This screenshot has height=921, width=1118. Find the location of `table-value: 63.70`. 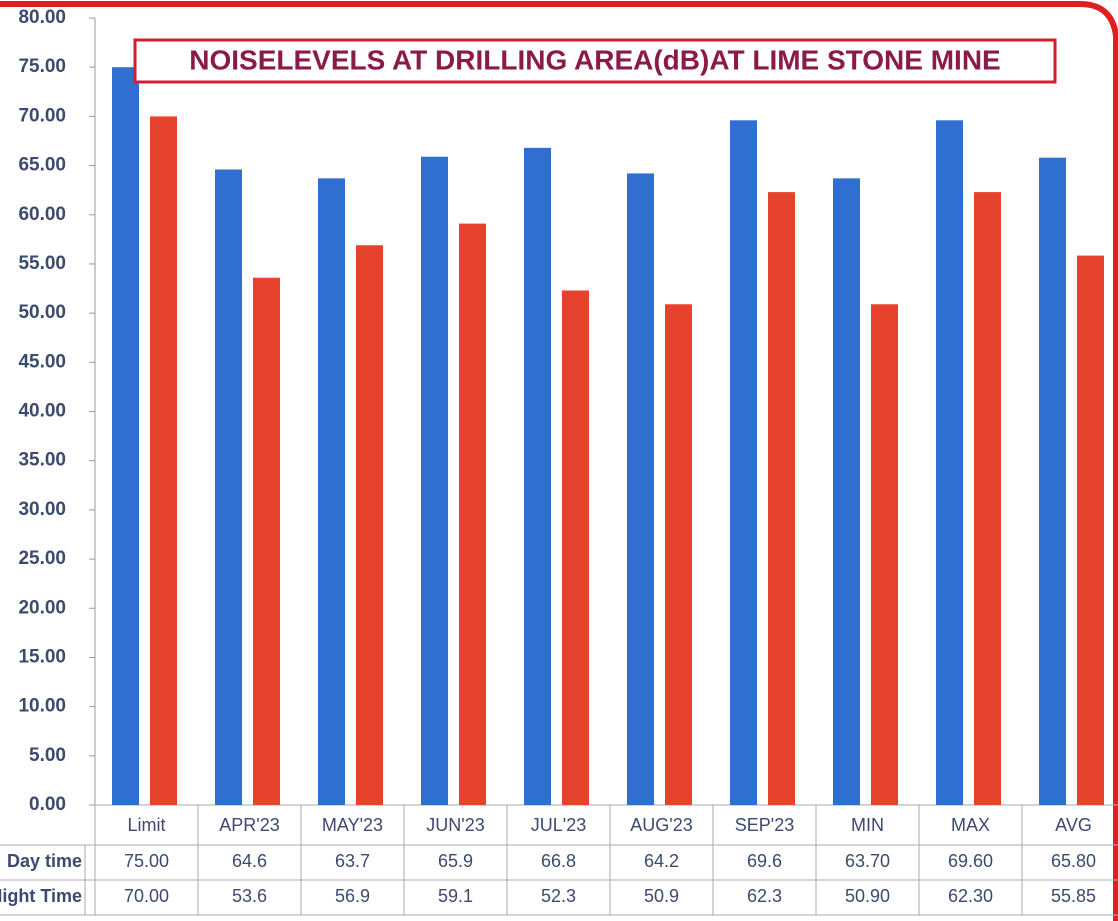

table-value: 63.70 is located at coordinates (867, 861).